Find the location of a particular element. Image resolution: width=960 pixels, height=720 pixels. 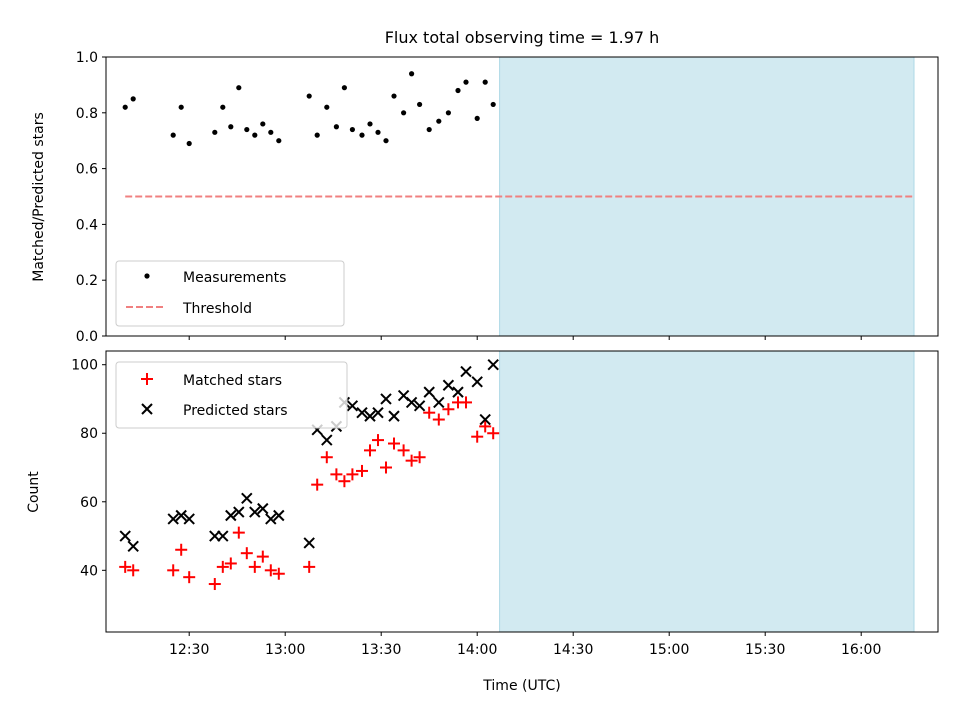

y-tick-label: 0.4 is located at coordinates (87, 225).